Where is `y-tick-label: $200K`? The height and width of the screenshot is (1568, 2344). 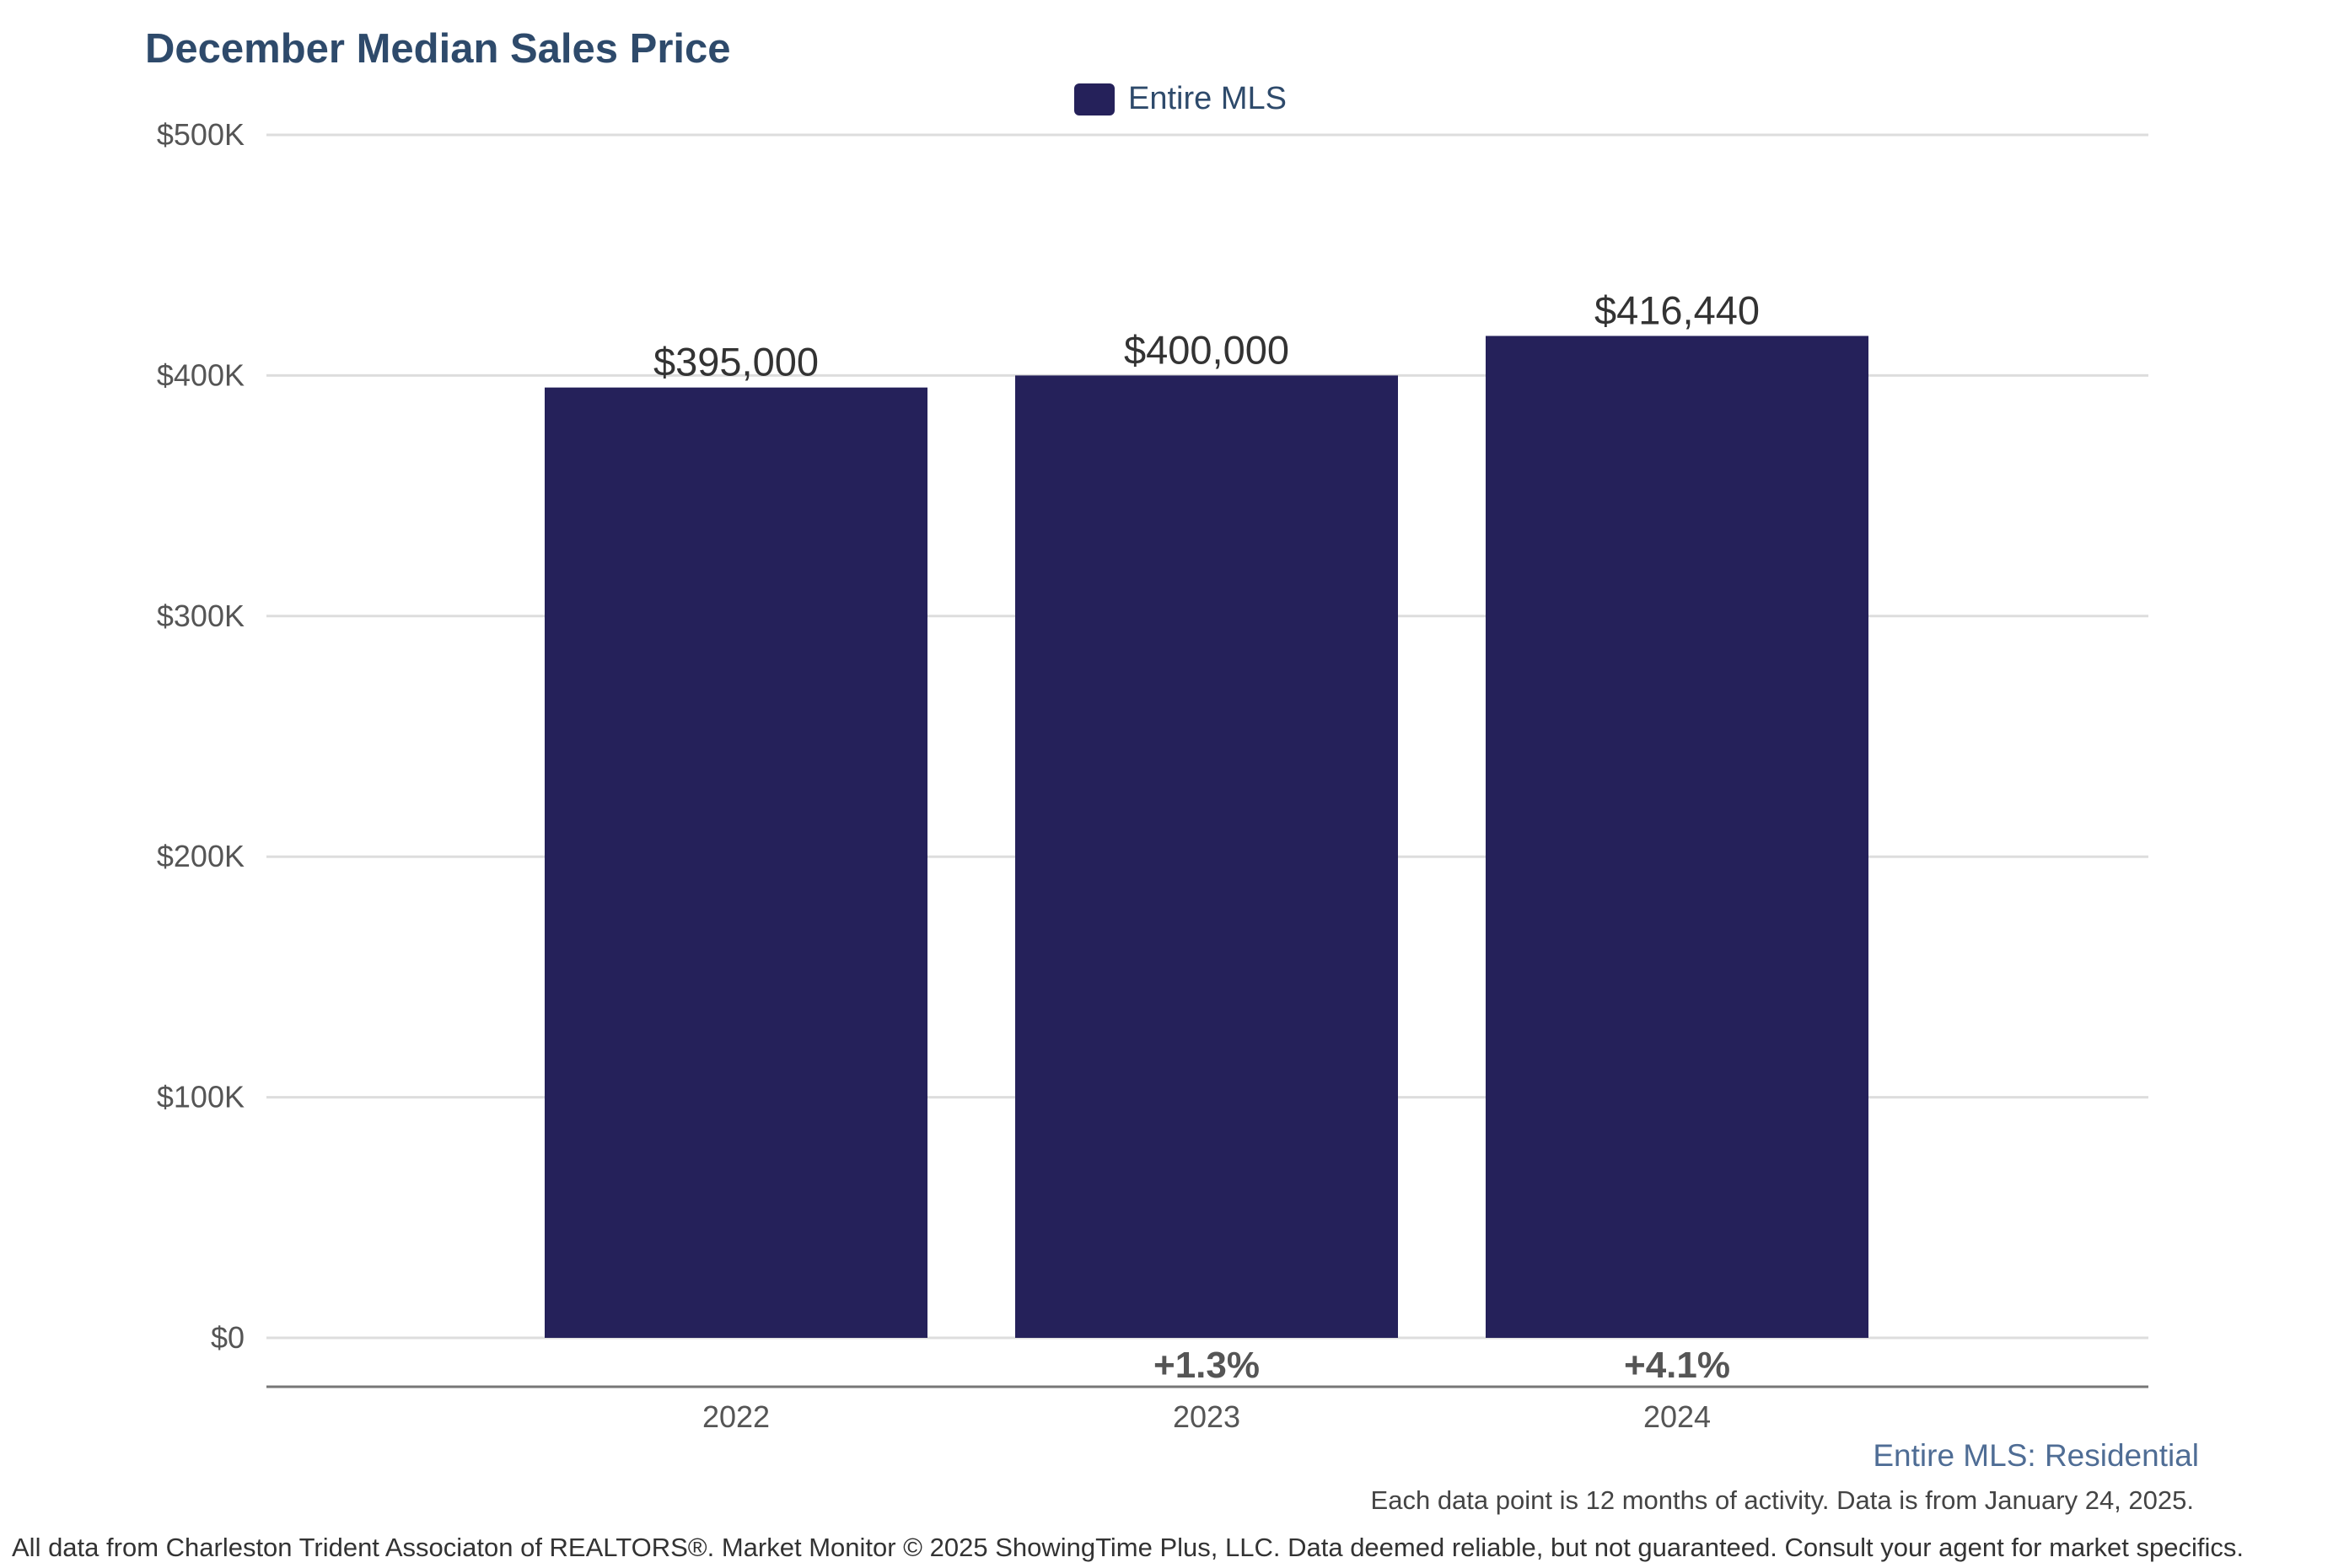
y-tick-label: $200K is located at coordinates (201, 856).